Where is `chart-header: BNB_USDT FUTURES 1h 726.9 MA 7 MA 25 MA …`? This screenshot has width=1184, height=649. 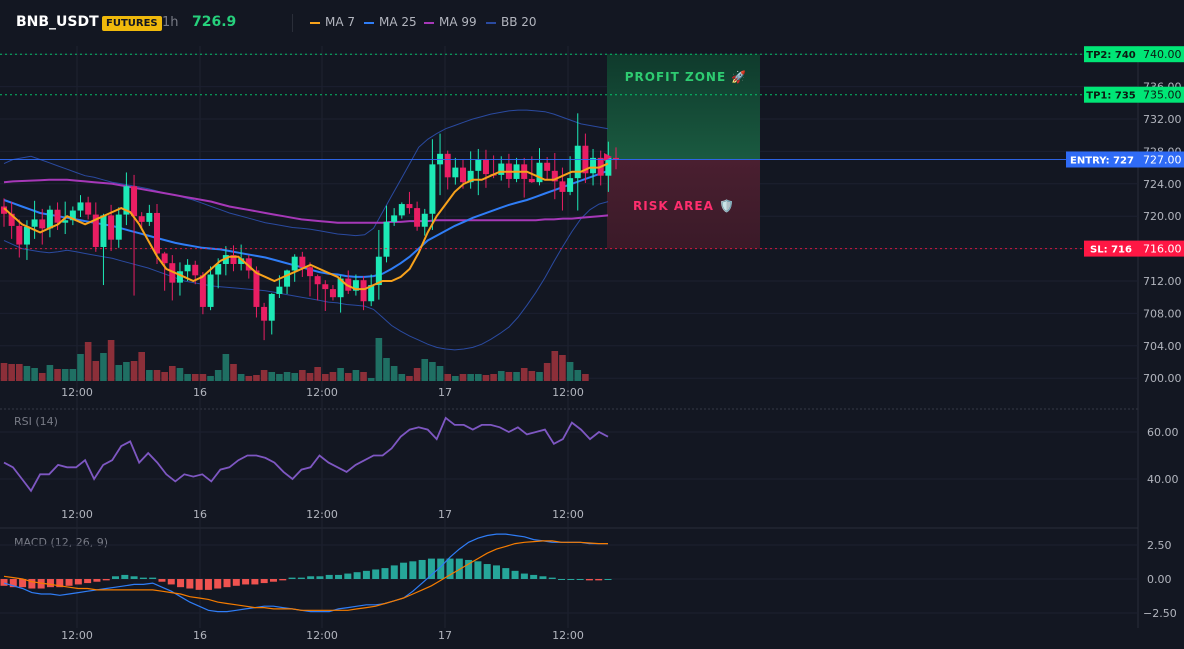
chart-header: BNB_USDT FUTURES 1h 726.9 MA 7 MA 25 MA … is located at coordinates (592, 23).